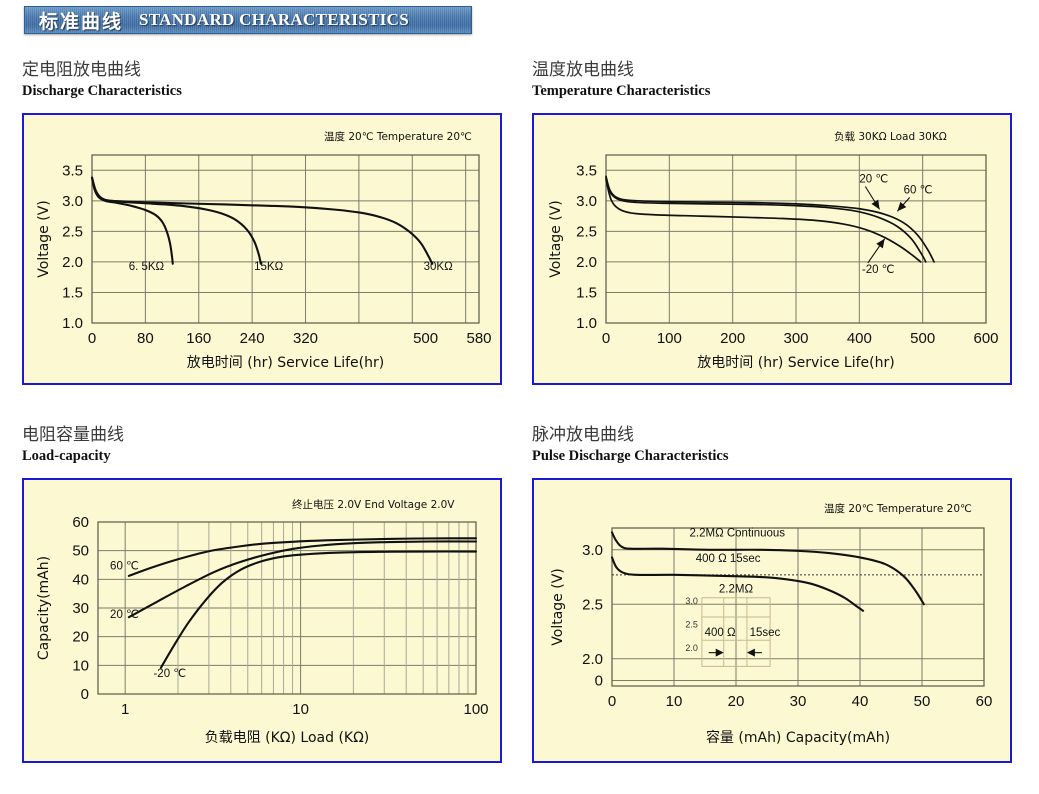  I want to click on y-tick-label: 40, so click(80, 579).